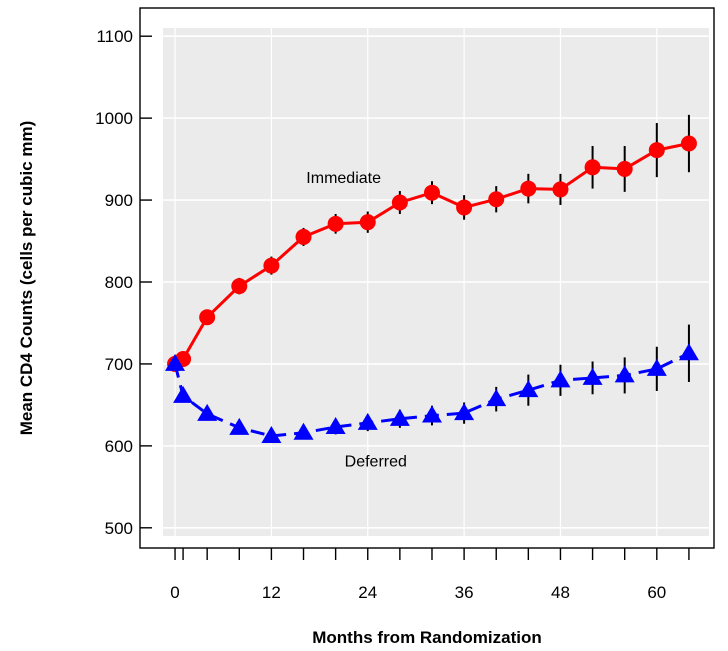 This screenshot has height=651, width=728. Describe the element at coordinates (114, 36) in the screenshot. I see `y-tick-label: 1100` at that location.